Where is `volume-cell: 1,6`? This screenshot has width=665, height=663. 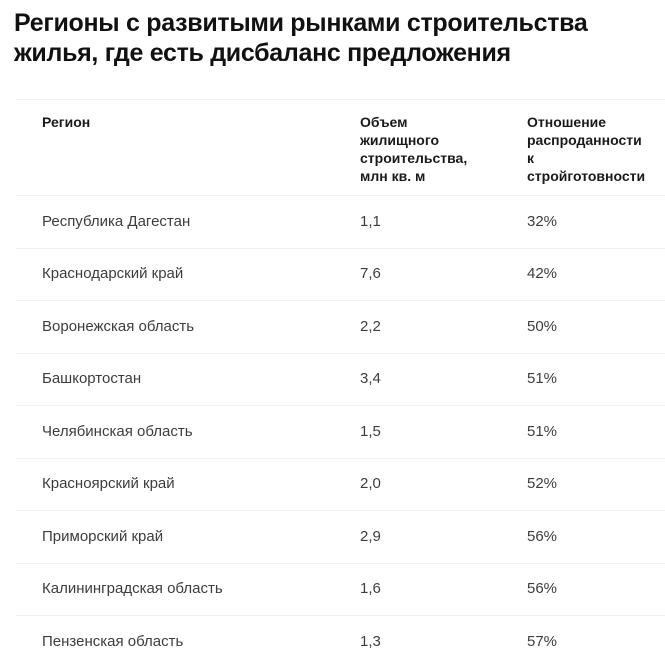 volume-cell: 1,6 is located at coordinates (370, 589).